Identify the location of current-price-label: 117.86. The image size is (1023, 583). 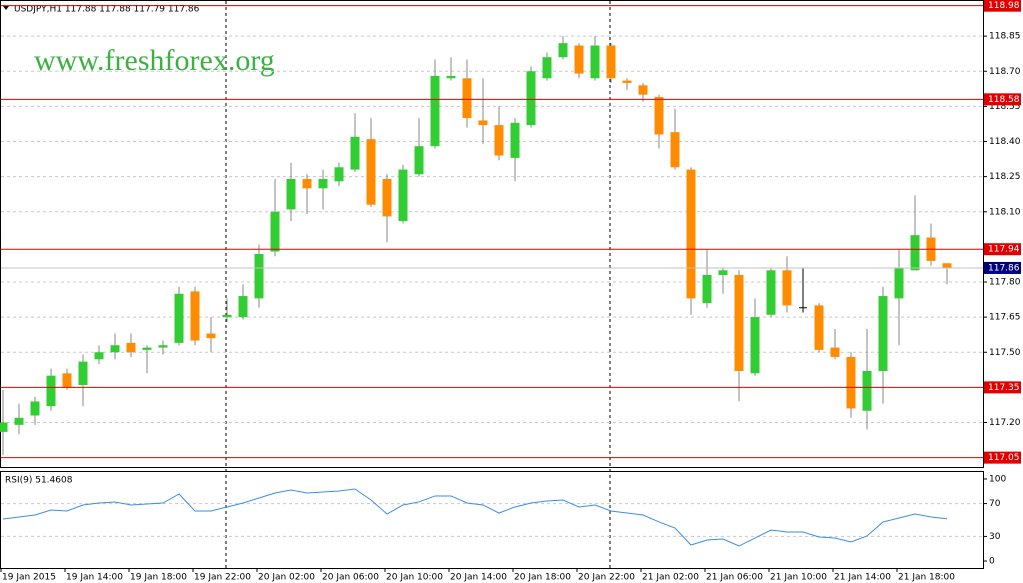
(1004, 268).